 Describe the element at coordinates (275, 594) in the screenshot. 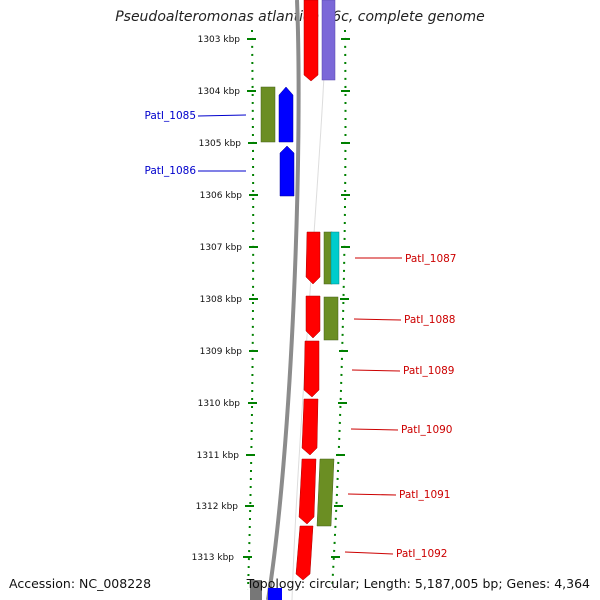

I see `gene-feature-blue-partial` at that location.